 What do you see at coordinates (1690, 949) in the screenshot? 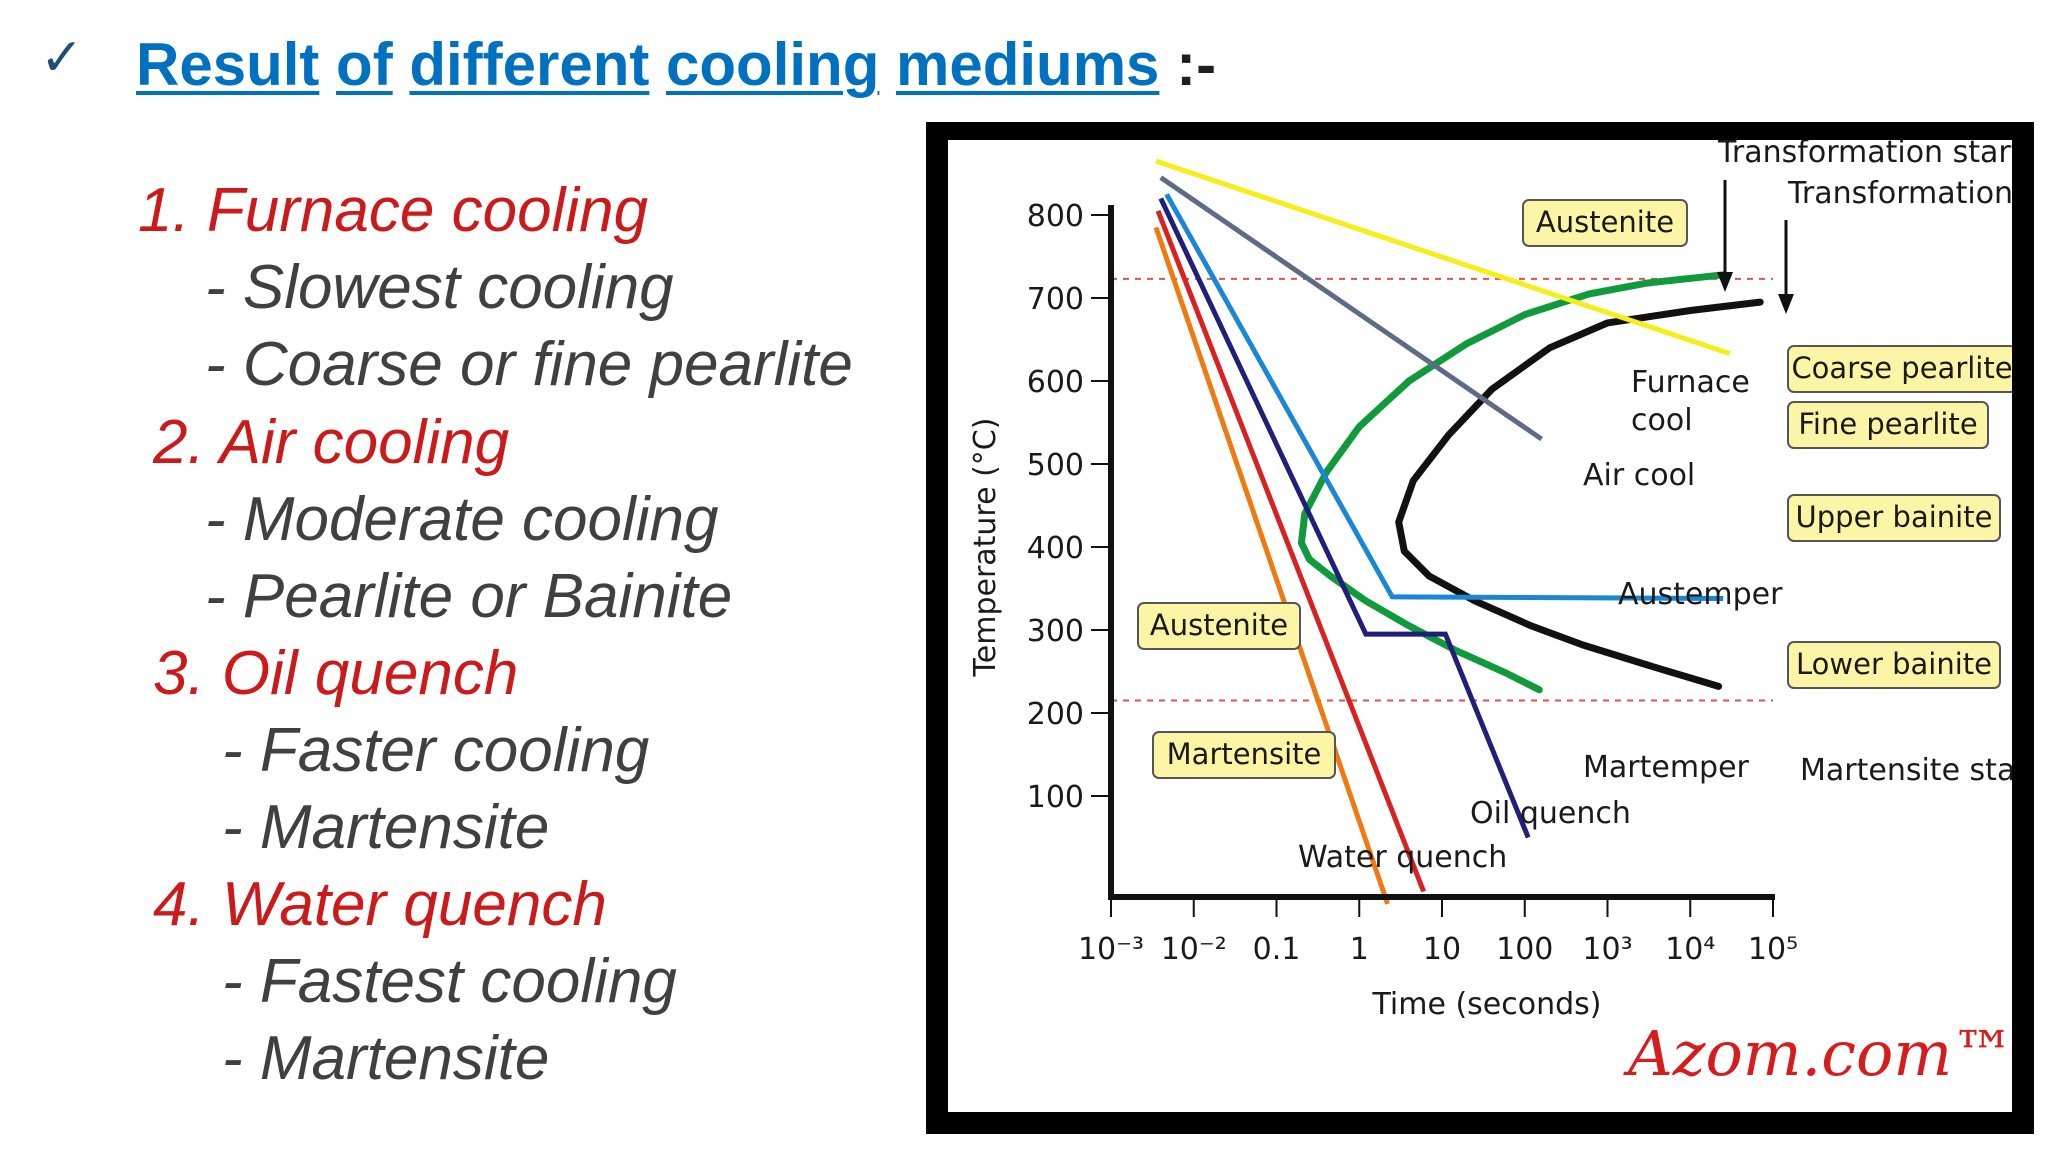
I see `x-tick-label: 10⁴` at bounding box center [1690, 949].